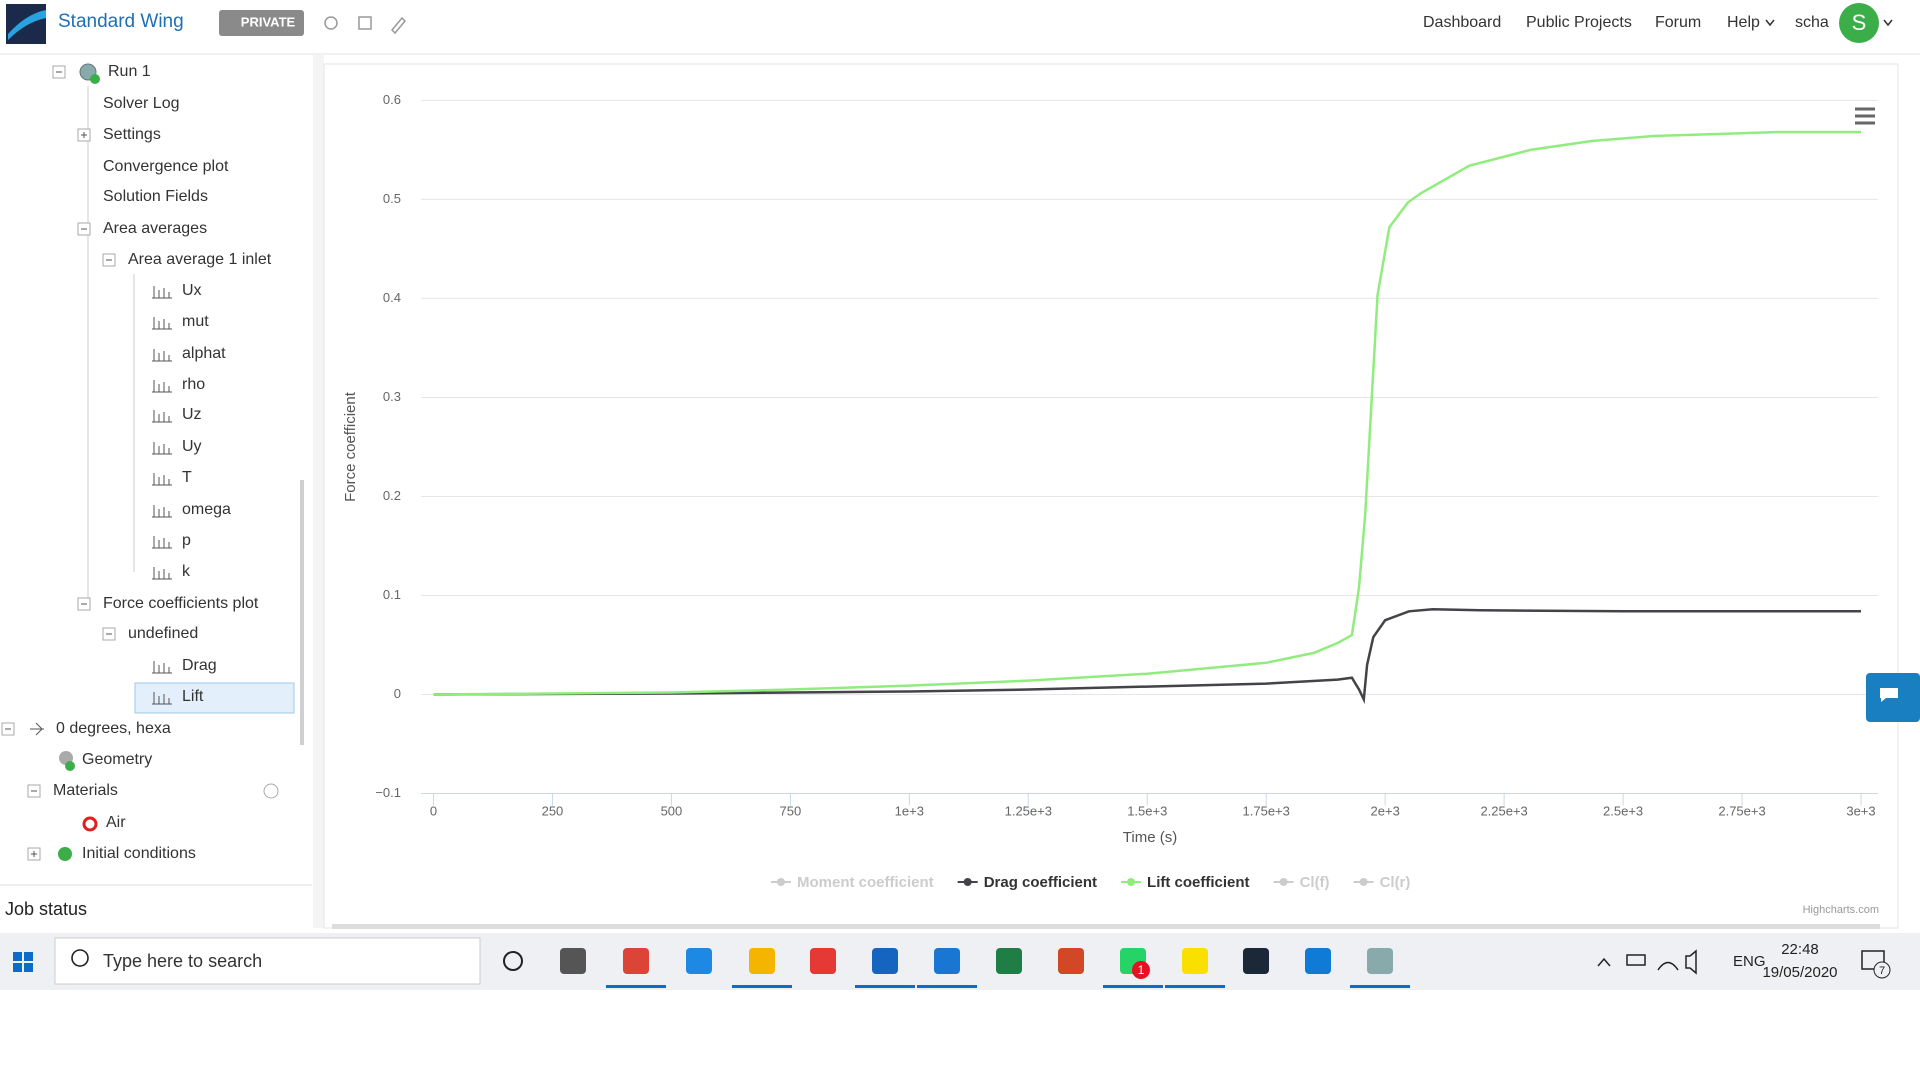 The image size is (1920, 1080). I want to click on x-axis-title: Time (s), so click(1150, 837).